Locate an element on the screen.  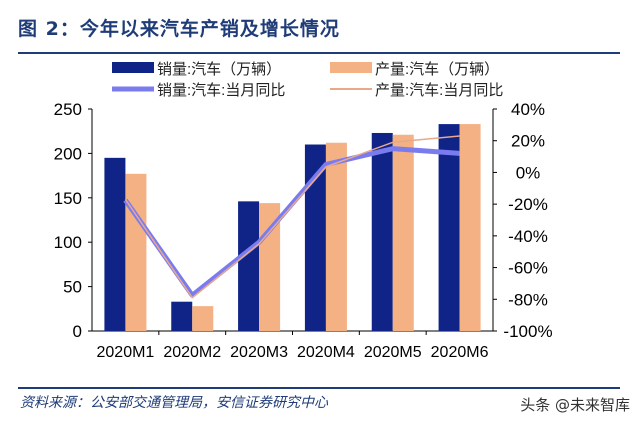
top-divider is located at coordinates (319, 53).